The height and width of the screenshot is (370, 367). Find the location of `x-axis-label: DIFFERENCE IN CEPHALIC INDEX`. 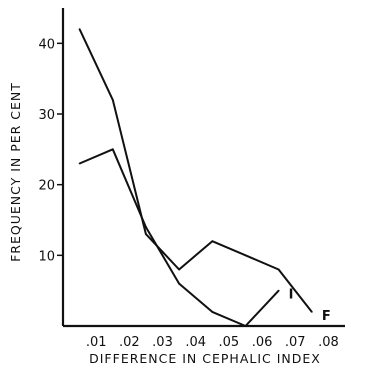

x-axis-label: DIFFERENCE IN CEPHALIC INDEX is located at coordinates (205, 358).